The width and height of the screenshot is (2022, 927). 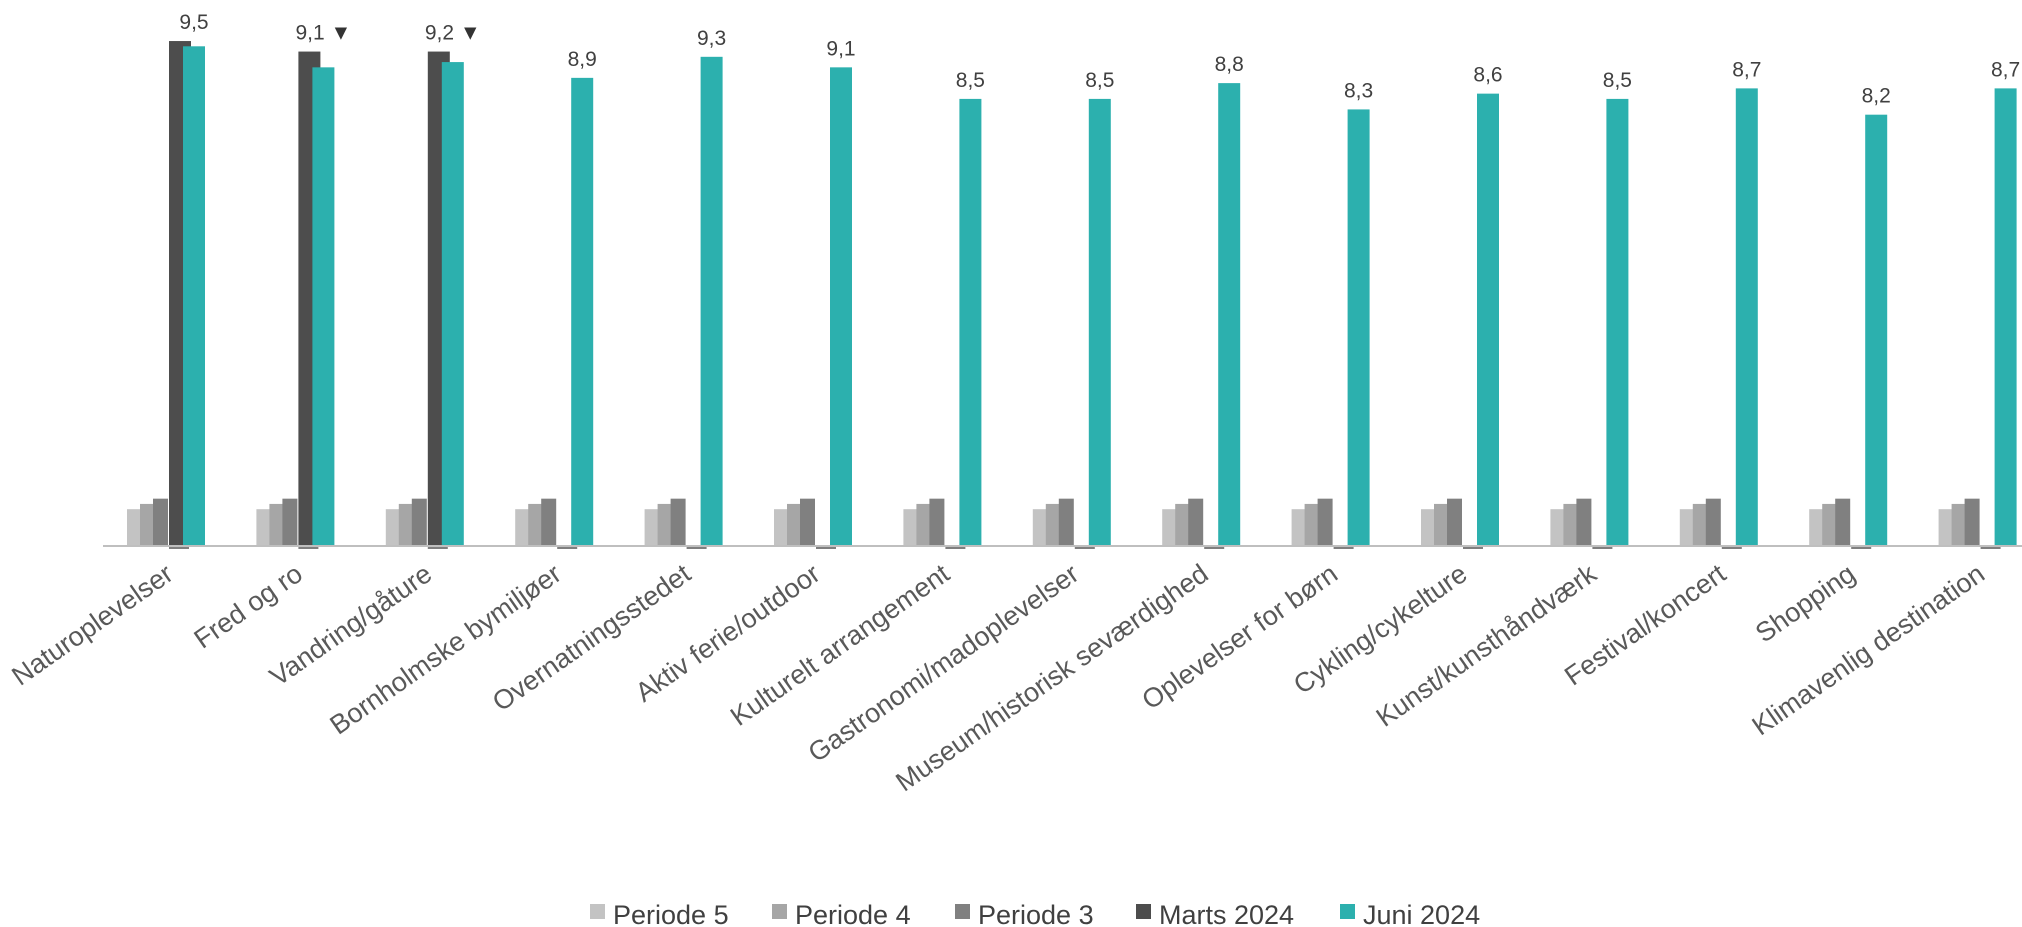 I want to click on legend-label-juni-2024: Juni 2024, so click(x=1421, y=913).